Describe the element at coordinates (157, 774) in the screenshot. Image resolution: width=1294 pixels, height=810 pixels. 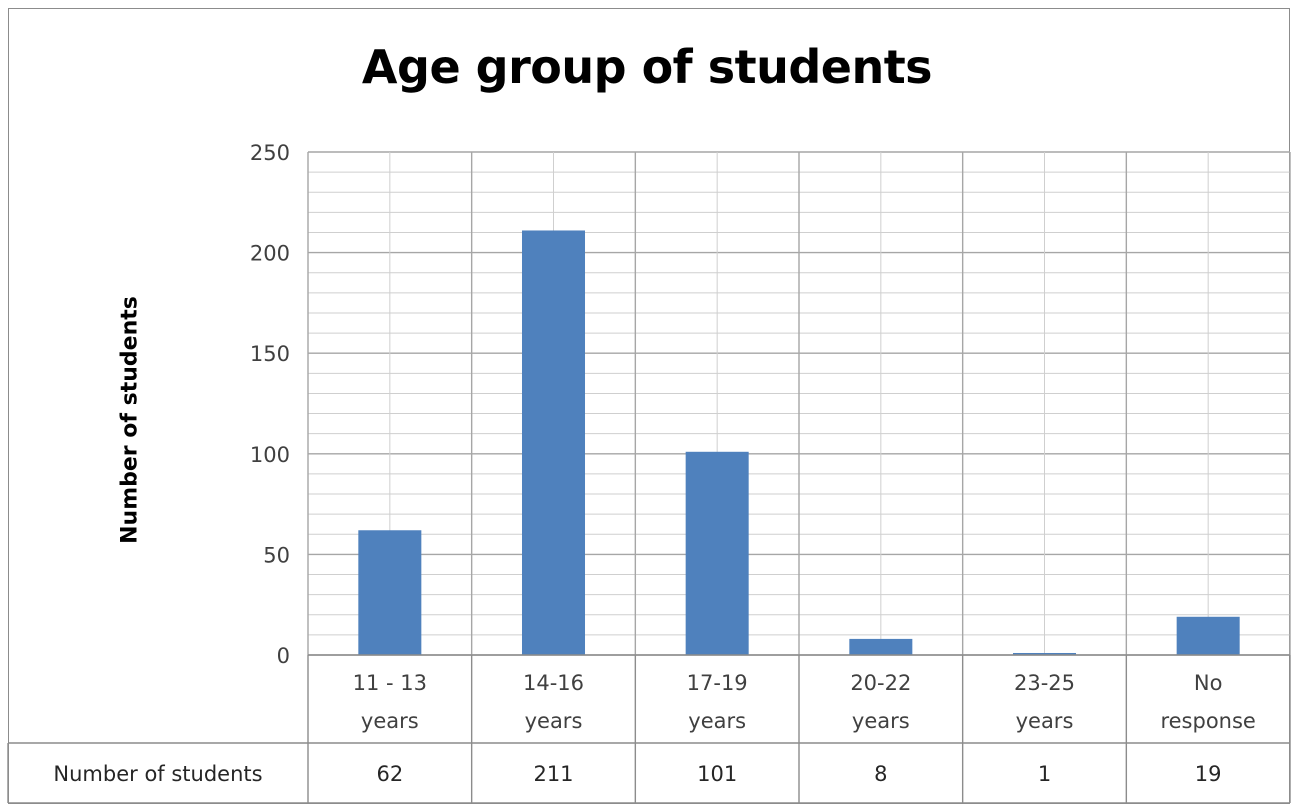
I see `table-row-label: Number of students` at that location.